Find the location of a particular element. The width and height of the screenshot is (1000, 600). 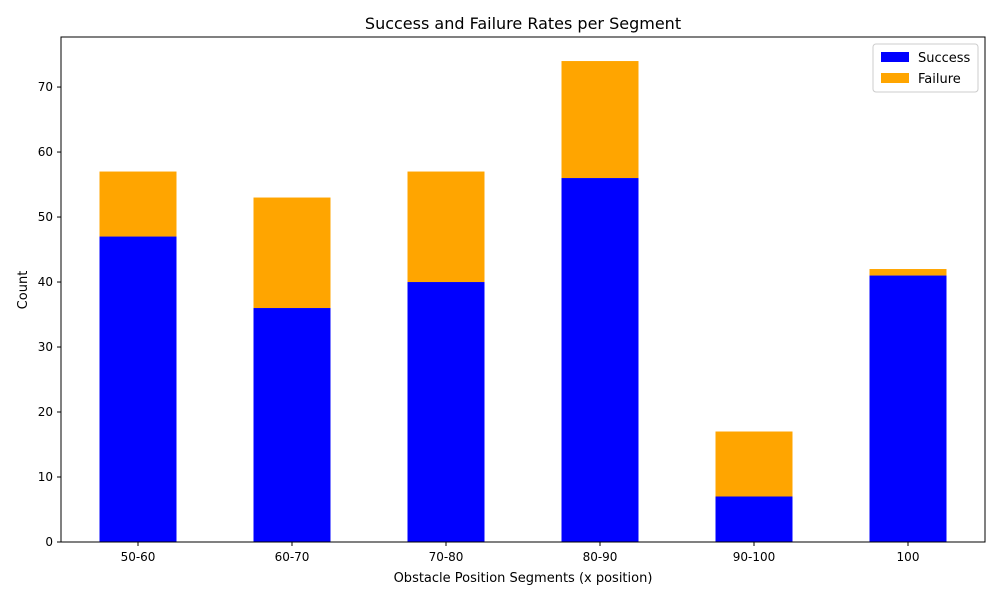

x-tick-label: 60-70 is located at coordinates (292, 557).